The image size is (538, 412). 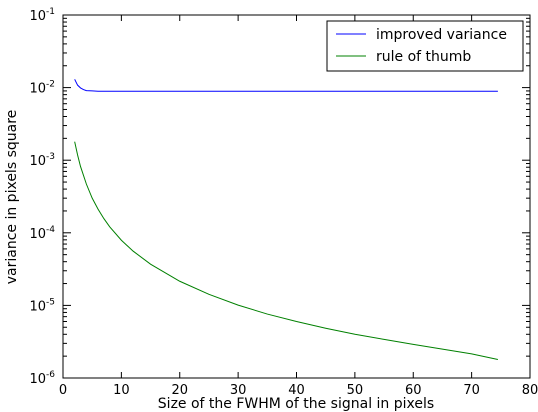 What do you see at coordinates (63, 390) in the screenshot?
I see `x-tick-label: 0` at bounding box center [63, 390].